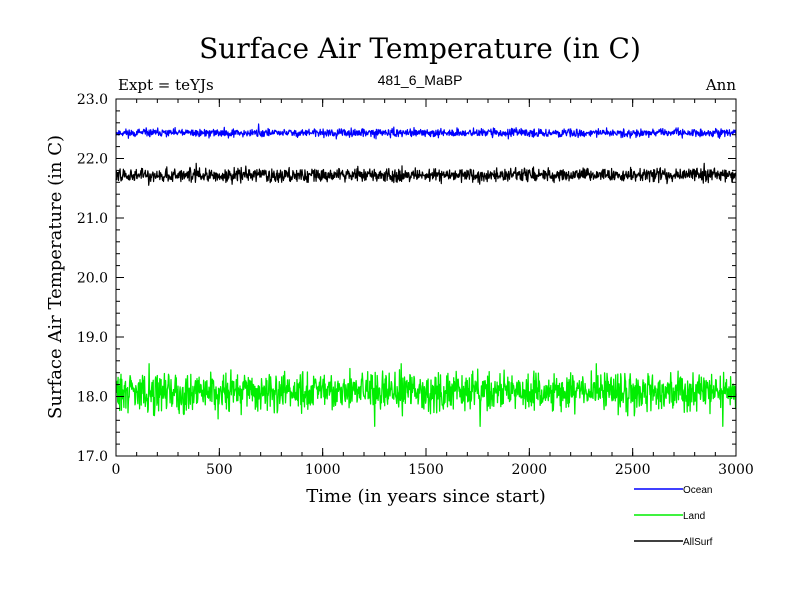 The width and height of the screenshot is (800, 600). I want to click on y-tick-label: 20.0, so click(92, 279).